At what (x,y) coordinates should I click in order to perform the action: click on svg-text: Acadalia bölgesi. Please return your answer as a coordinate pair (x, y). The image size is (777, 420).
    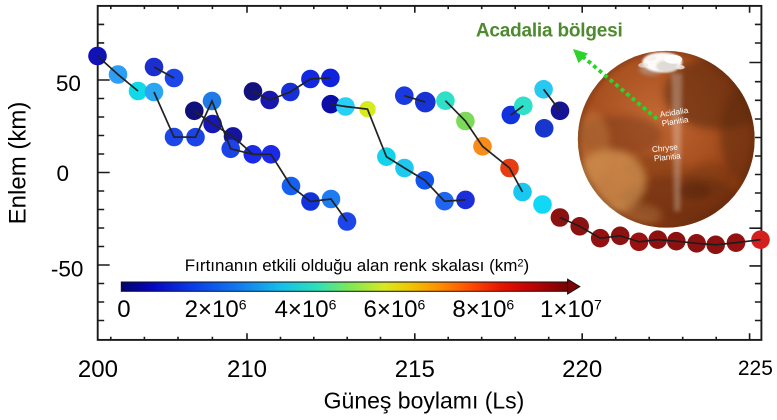
    Looking at the image, I should click on (549, 31).